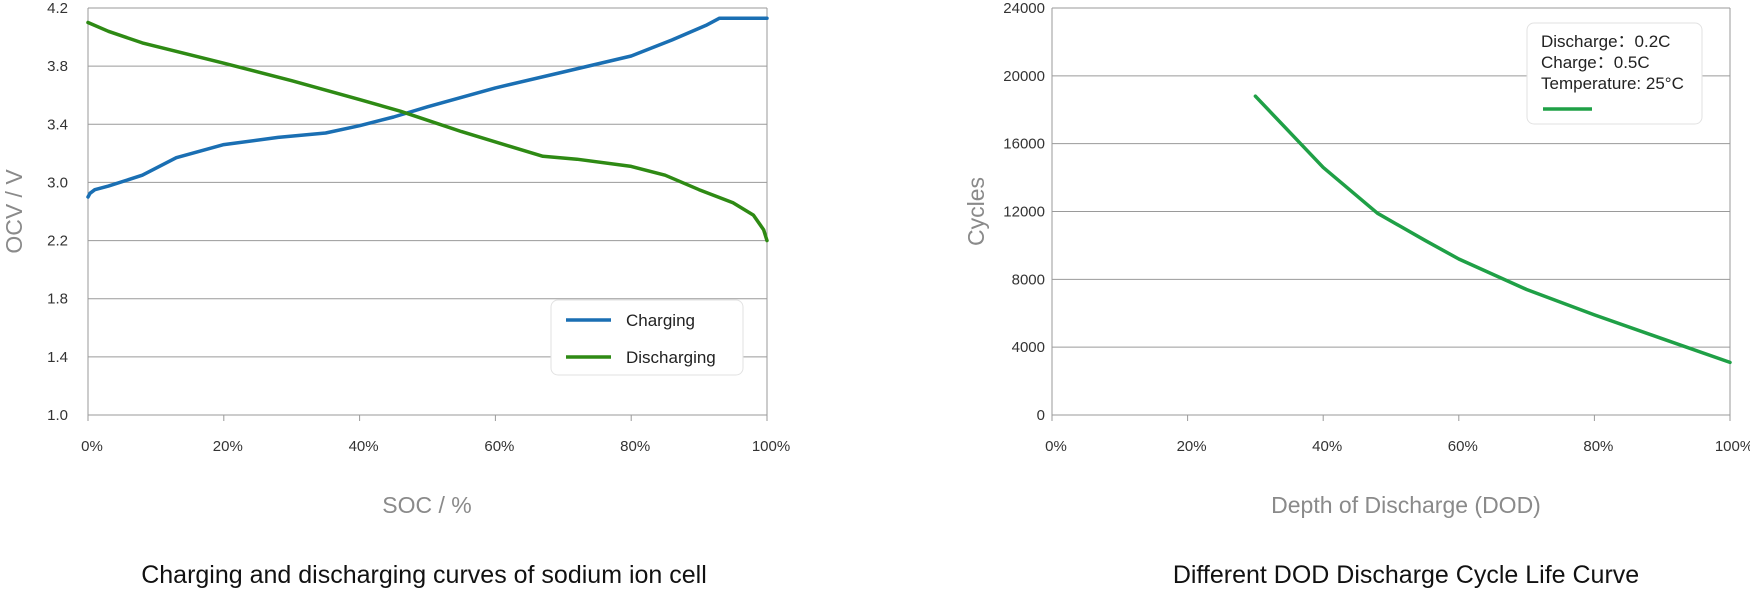  What do you see at coordinates (1406, 575) in the screenshot?
I see `chart-title: Different DOD Discharge Cycle Life Curve` at bounding box center [1406, 575].